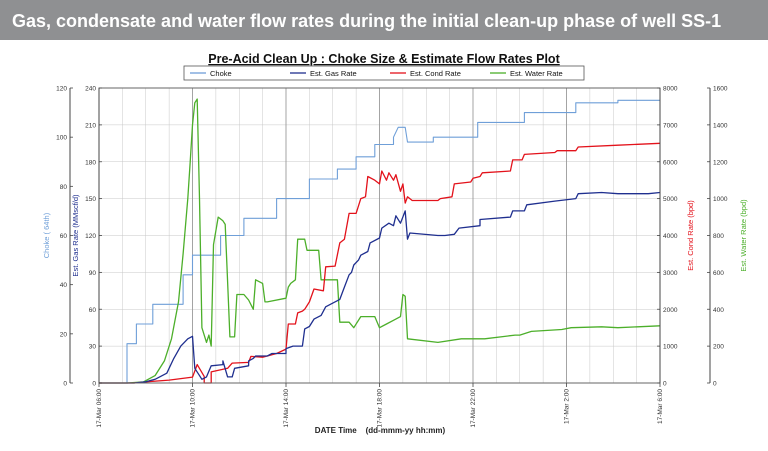 This screenshot has height=451, width=768. I want to click on legend-label-gas: Est. Gas Rate, so click(333, 73).